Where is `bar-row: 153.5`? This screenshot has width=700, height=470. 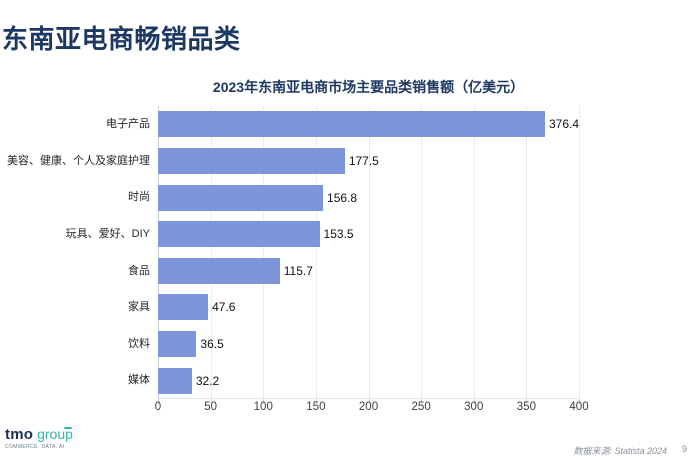
bar-row: 153.5 is located at coordinates (368, 234).